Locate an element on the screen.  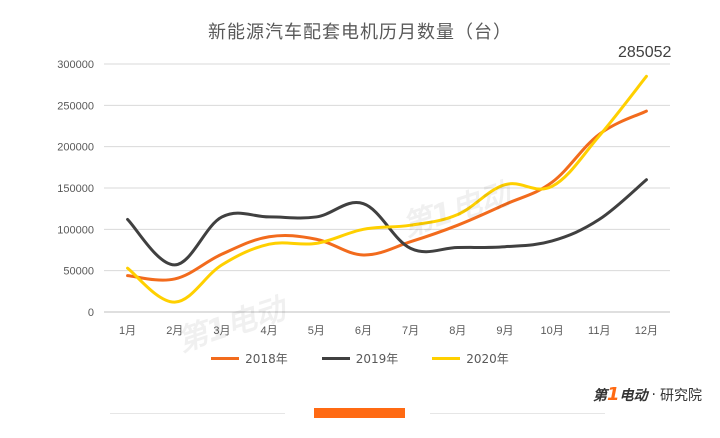
legend-label-2020: 2020年 is located at coordinates (487, 359).